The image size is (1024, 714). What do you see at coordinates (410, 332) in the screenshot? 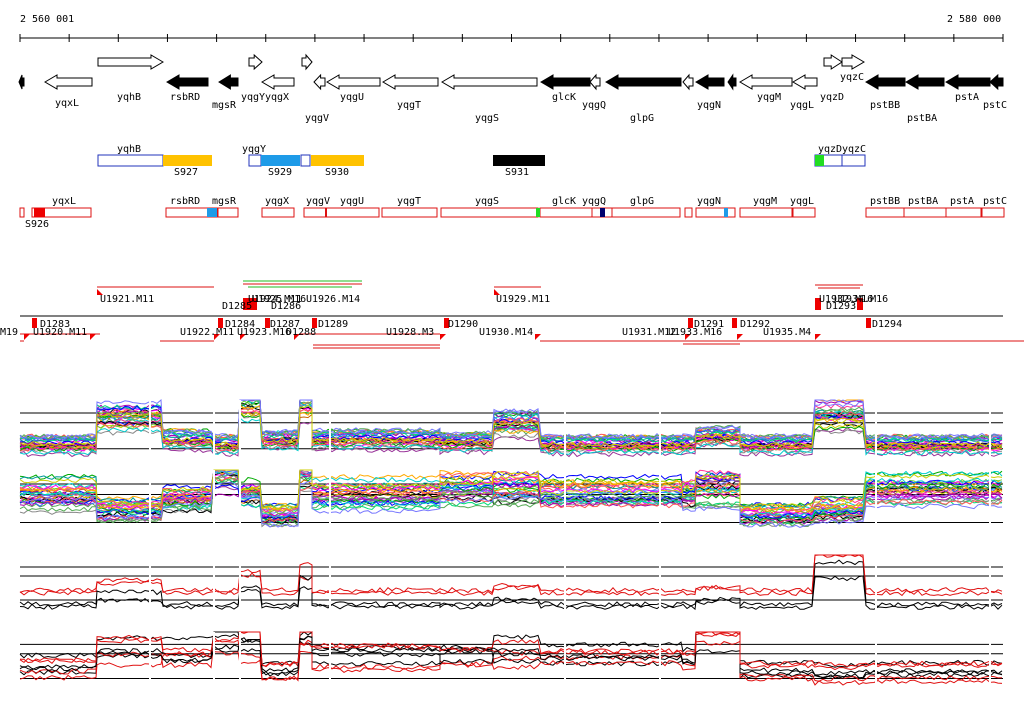
I see `feature-label-u1928.m3: U1928.M3` at bounding box center [410, 332].